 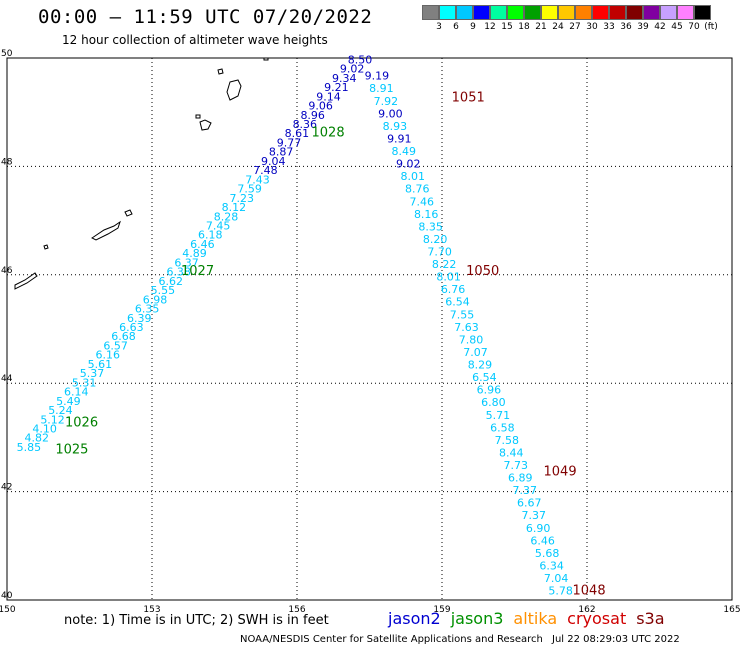 What do you see at coordinates (421, 201) in the screenshot?
I see `descending-point: 7.46` at bounding box center [421, 201].